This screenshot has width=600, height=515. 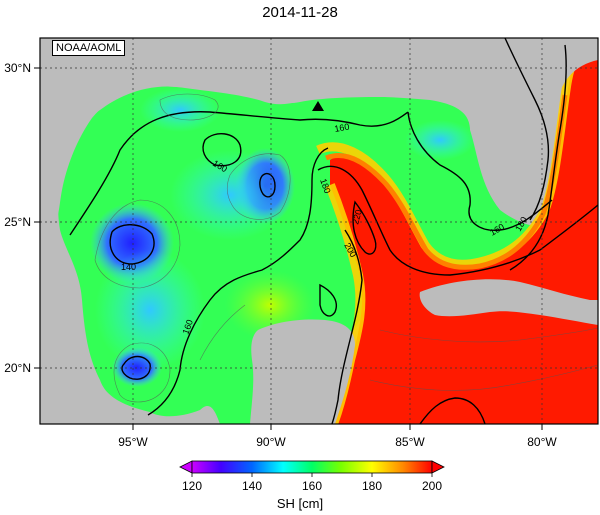 I want to click on cyan-mid, so click(x=230, y=195).